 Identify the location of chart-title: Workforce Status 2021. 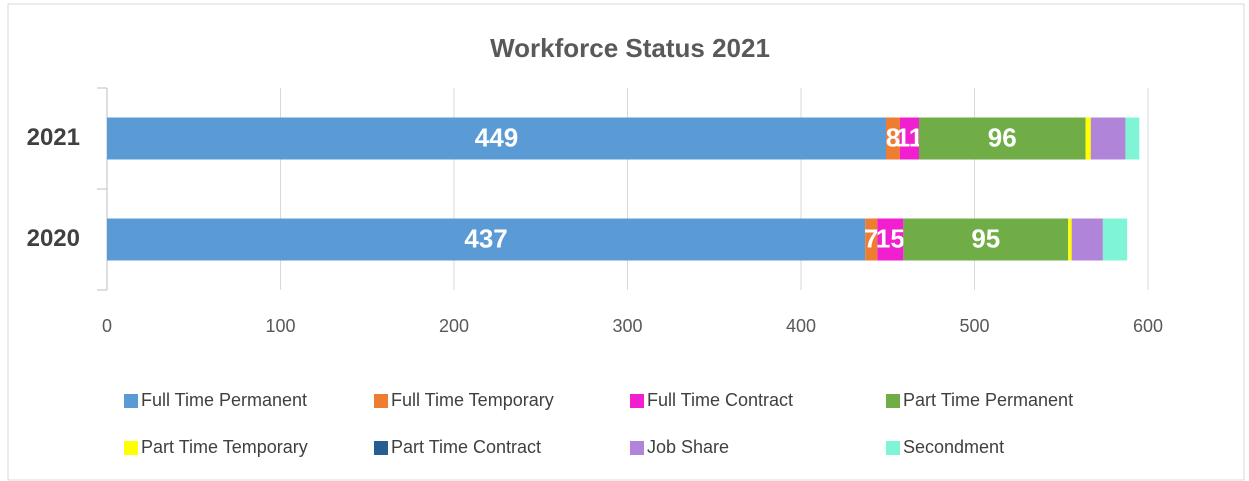
(630, 48).